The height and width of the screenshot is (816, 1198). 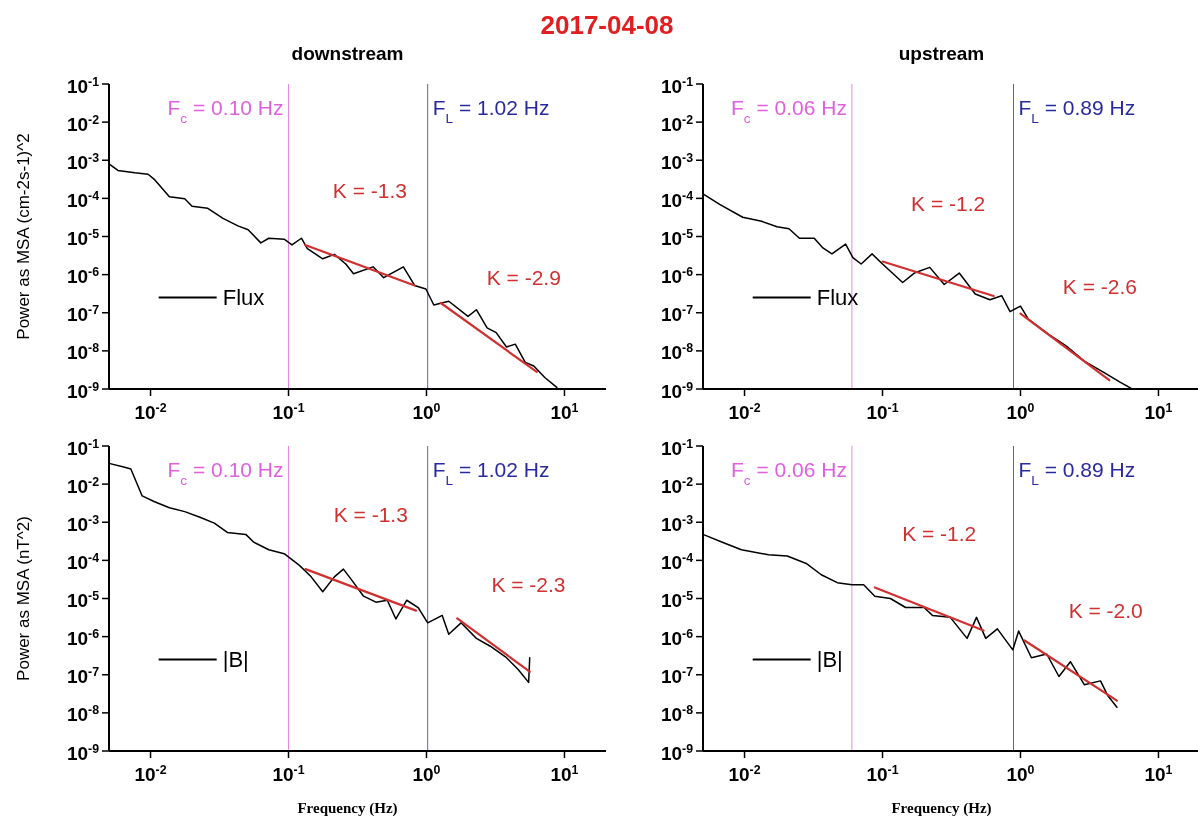 What do you see at coordinates (23, 598) in the screenshot?
I see `y-axis-title: Power as MSA (nT^2)` at bounding box center [23, 598].